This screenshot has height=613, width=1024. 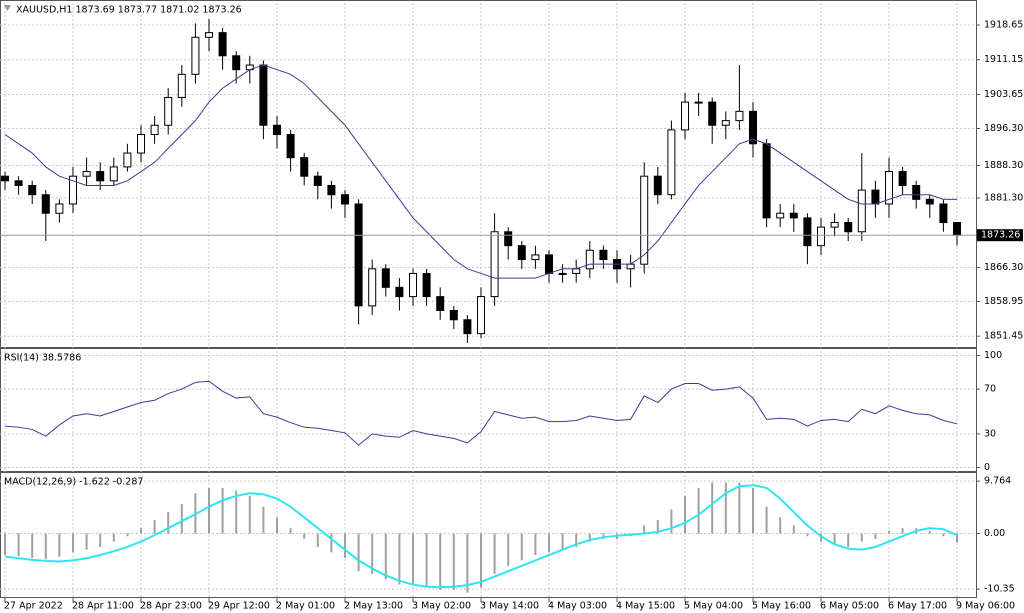 I want to click on price-tag-label: 1873.26, so click(x=1000, y=235).